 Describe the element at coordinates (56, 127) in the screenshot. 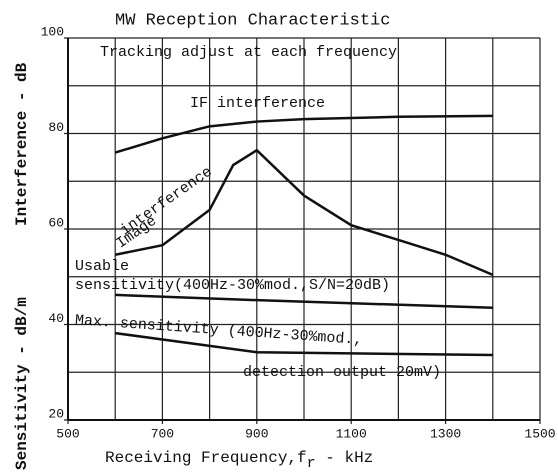

I see `y-tick-label: 80` at that location.